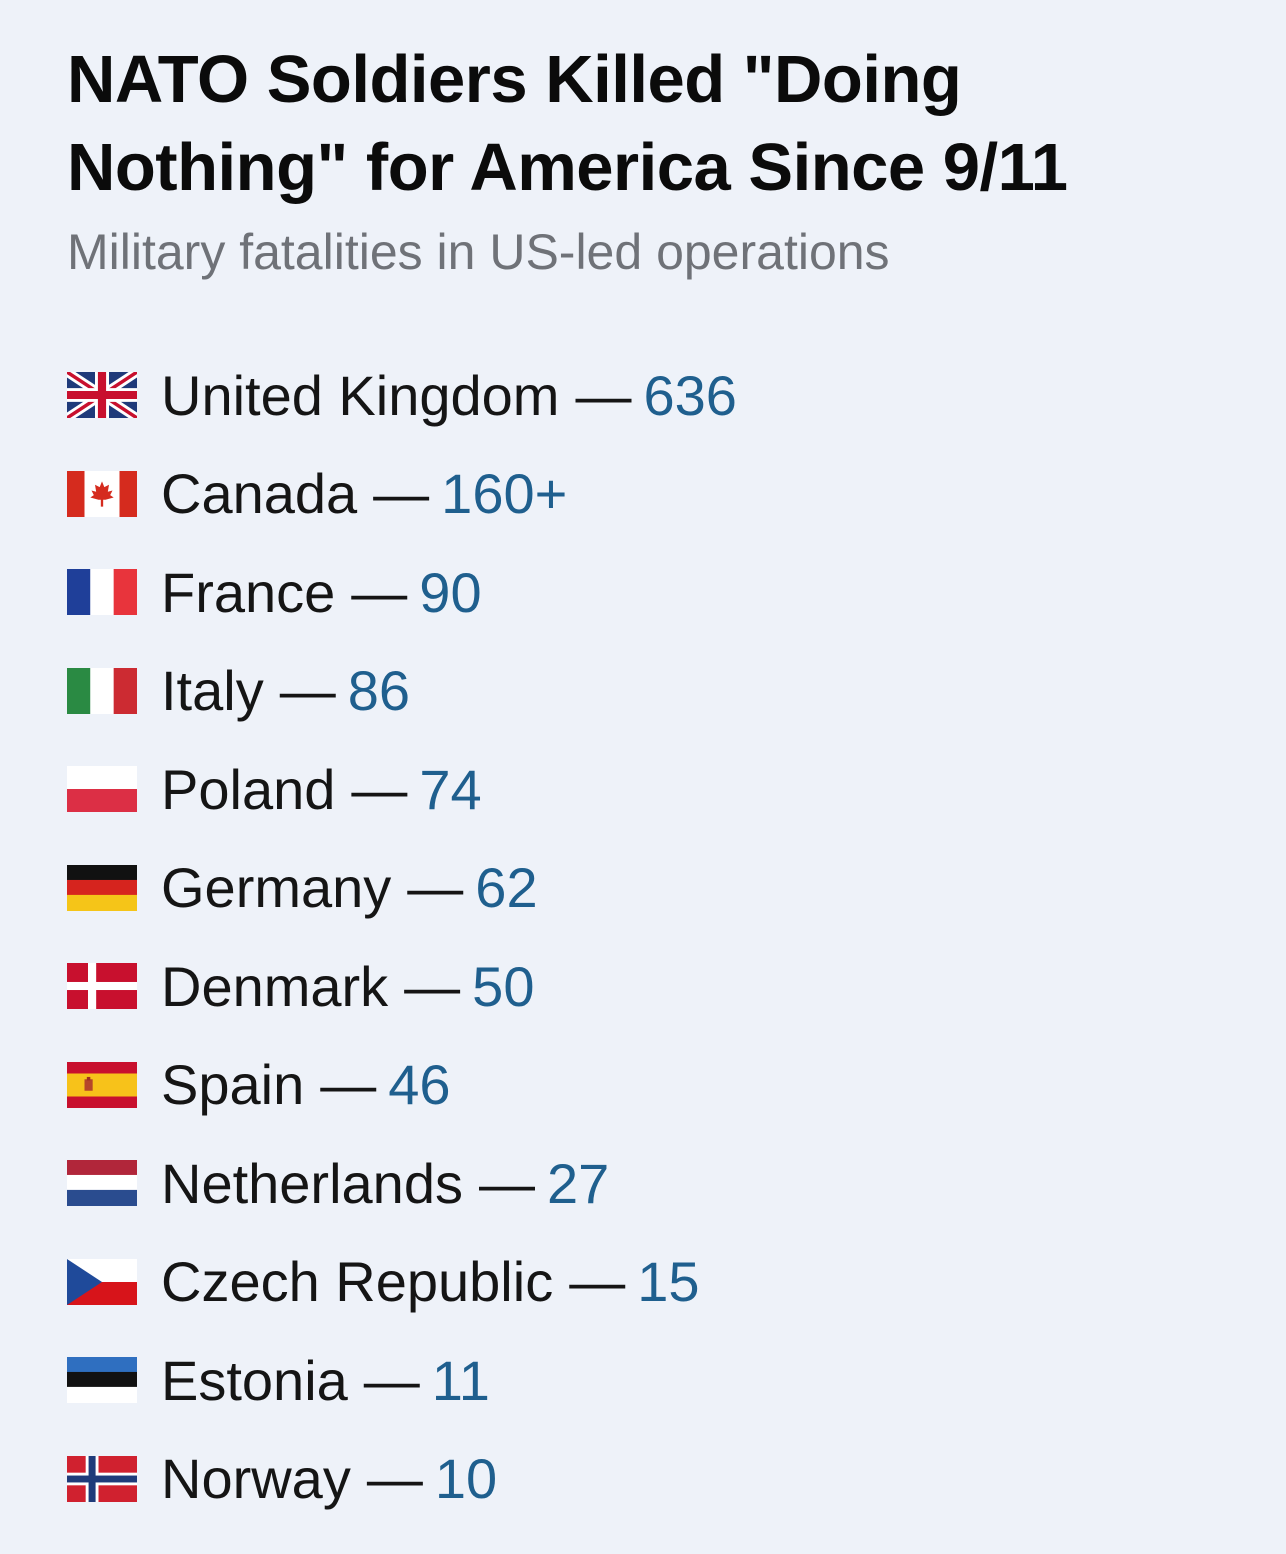 The width and height of the screenshot is (1286, 1554). What do you see at coordinates (504, 494) in the screenshot?
I see `fatality-count: 160+` at bounding box center [504, 494].